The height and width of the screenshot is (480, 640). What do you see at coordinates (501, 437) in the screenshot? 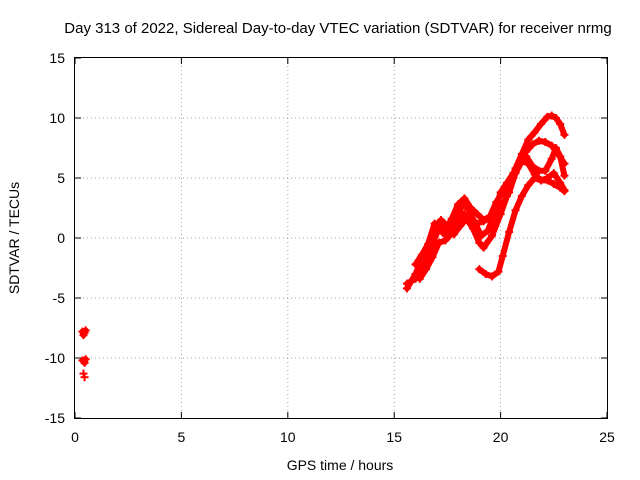
I see `x-tick-label: 20` at bounding box center [501, 437].